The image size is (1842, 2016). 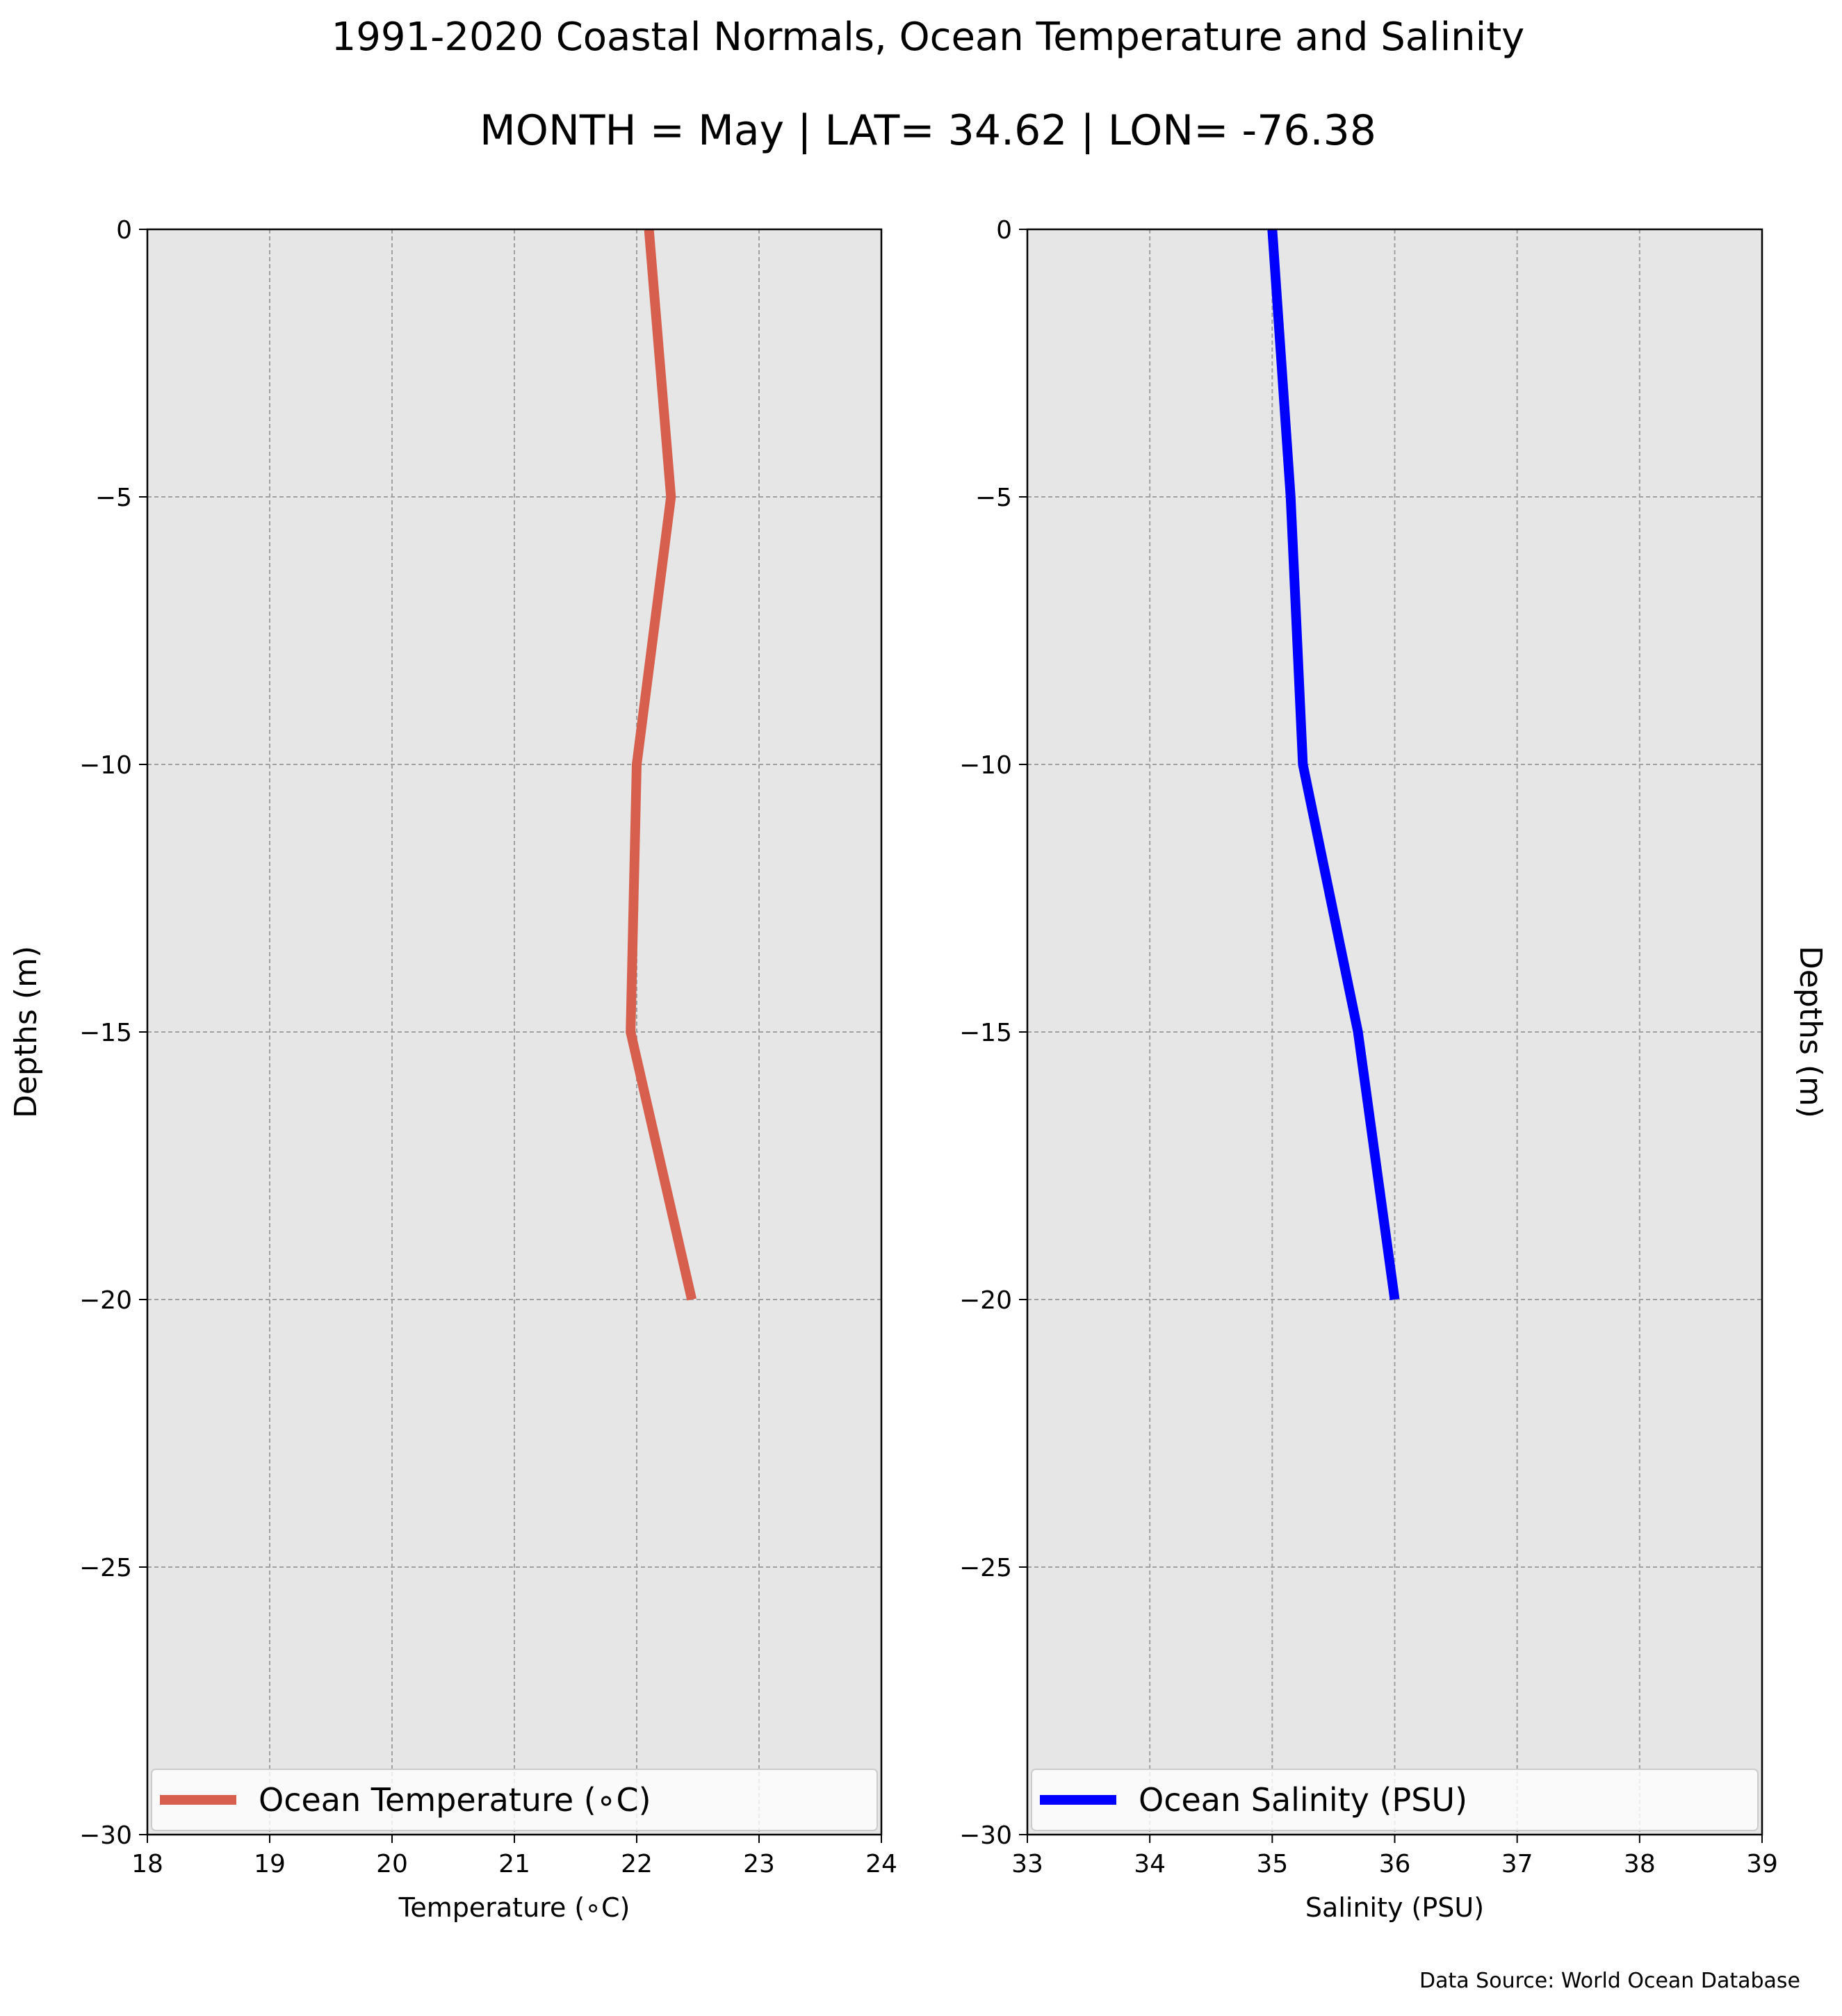 I want to click on x-tick-label: 37, so click(x=1517, y=1864).